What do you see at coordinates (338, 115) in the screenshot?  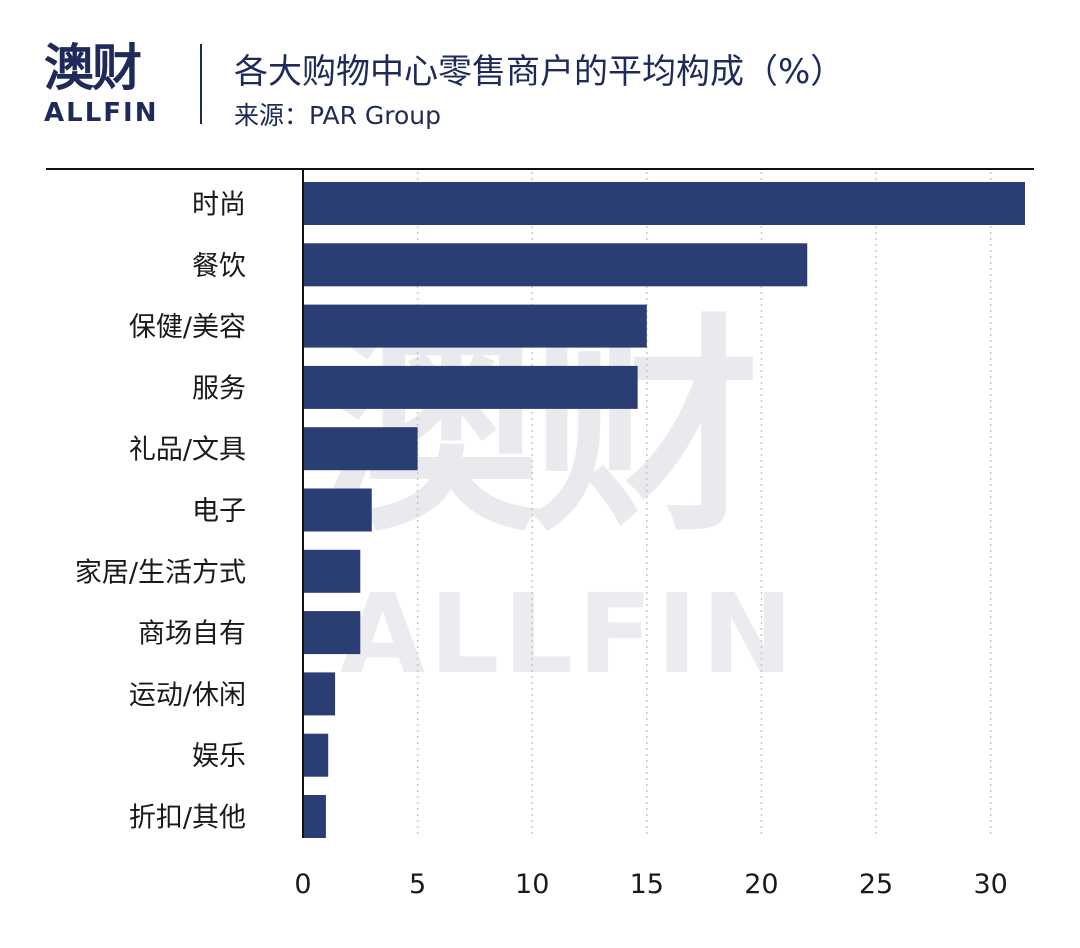 I see `chart-source: 来源：PAR Group` at bounding box center [338, 115].